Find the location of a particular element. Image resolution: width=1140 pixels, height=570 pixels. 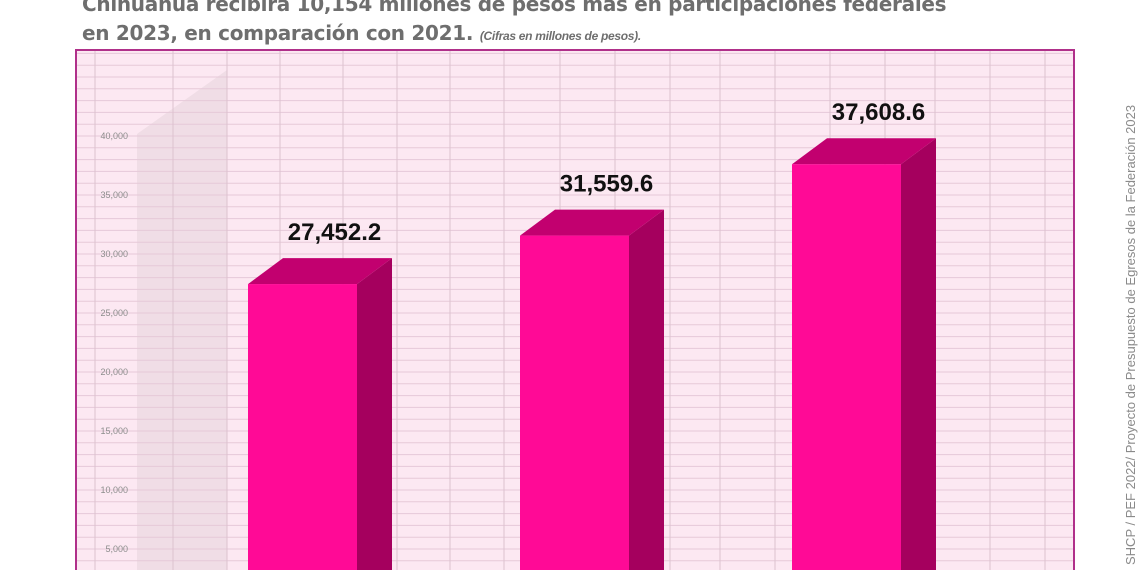

title-line-2-text: en 2023, en comparación con 2021. is located at coordinates (278, 33).